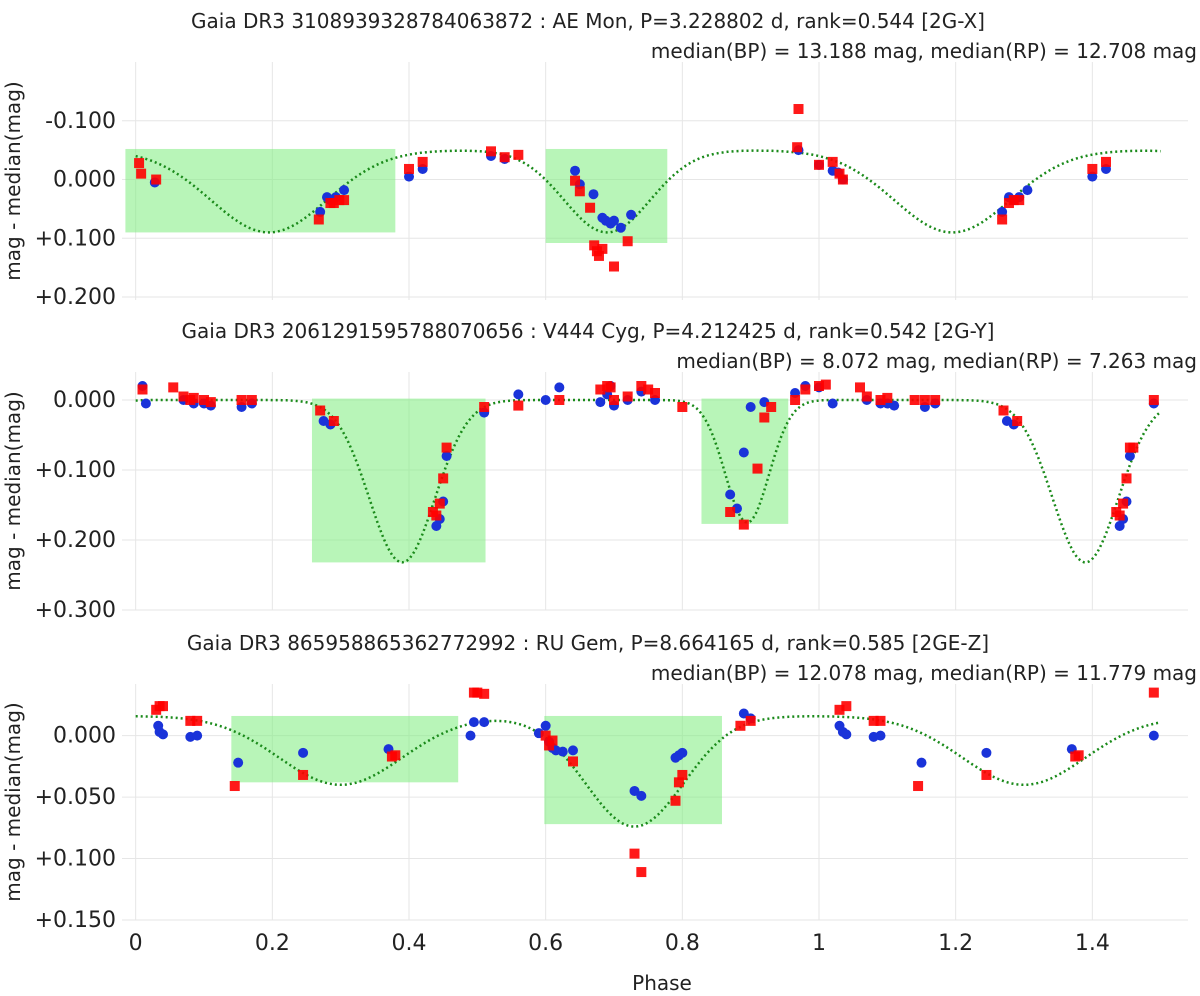 The image size is (1200, 996). Describe the element at coordinates (819, 943) in the screenshot. I see `x-tick-label: 1` at that location.